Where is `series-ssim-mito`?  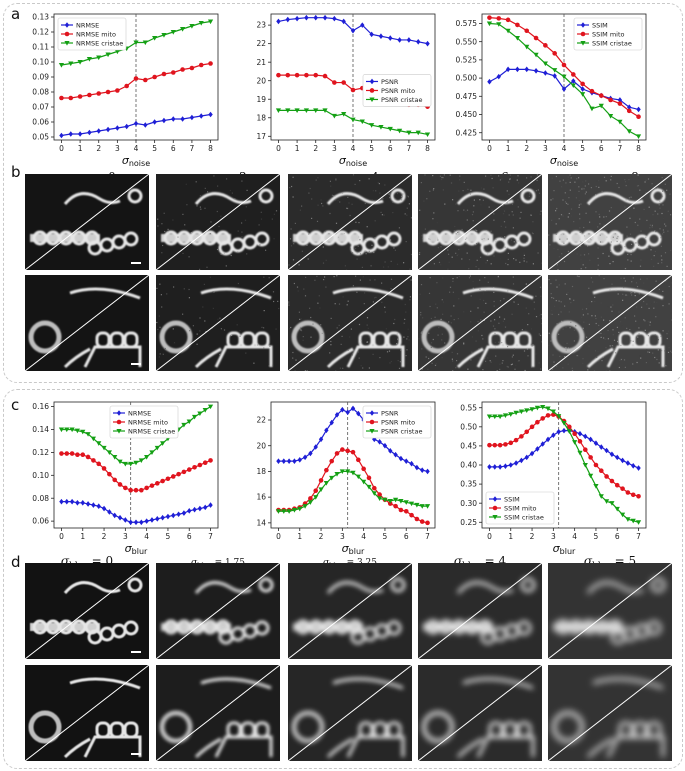 series-ssim-mito is located at coordinates (564, 67).